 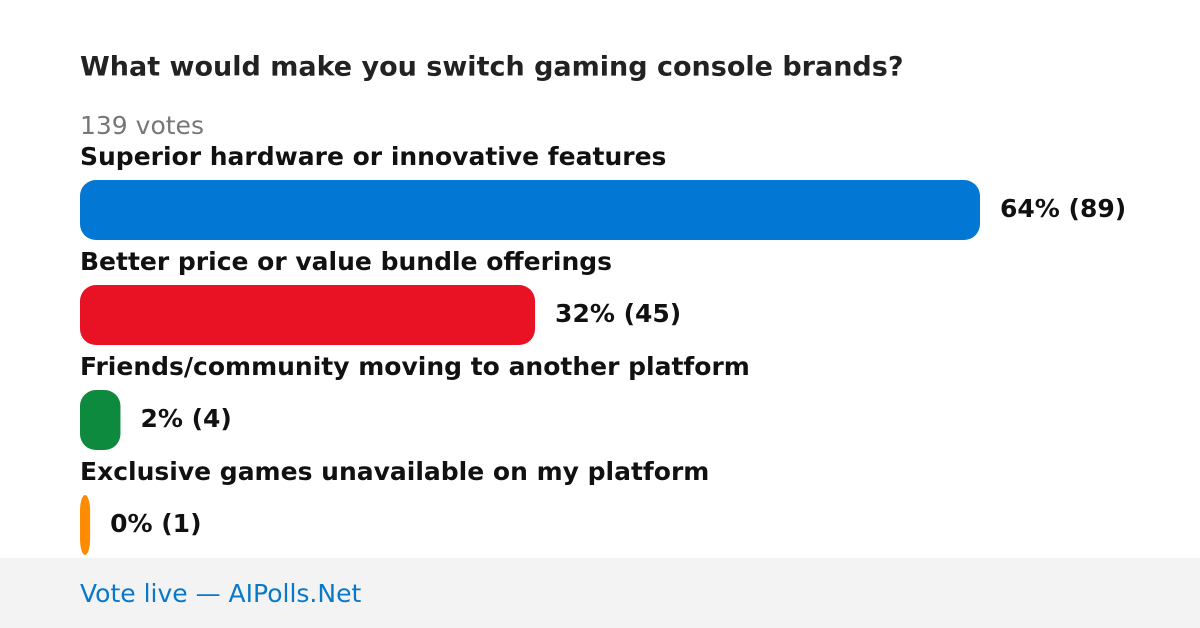 I want to click on value-label: 2% (4), so click(x=185, y=418).